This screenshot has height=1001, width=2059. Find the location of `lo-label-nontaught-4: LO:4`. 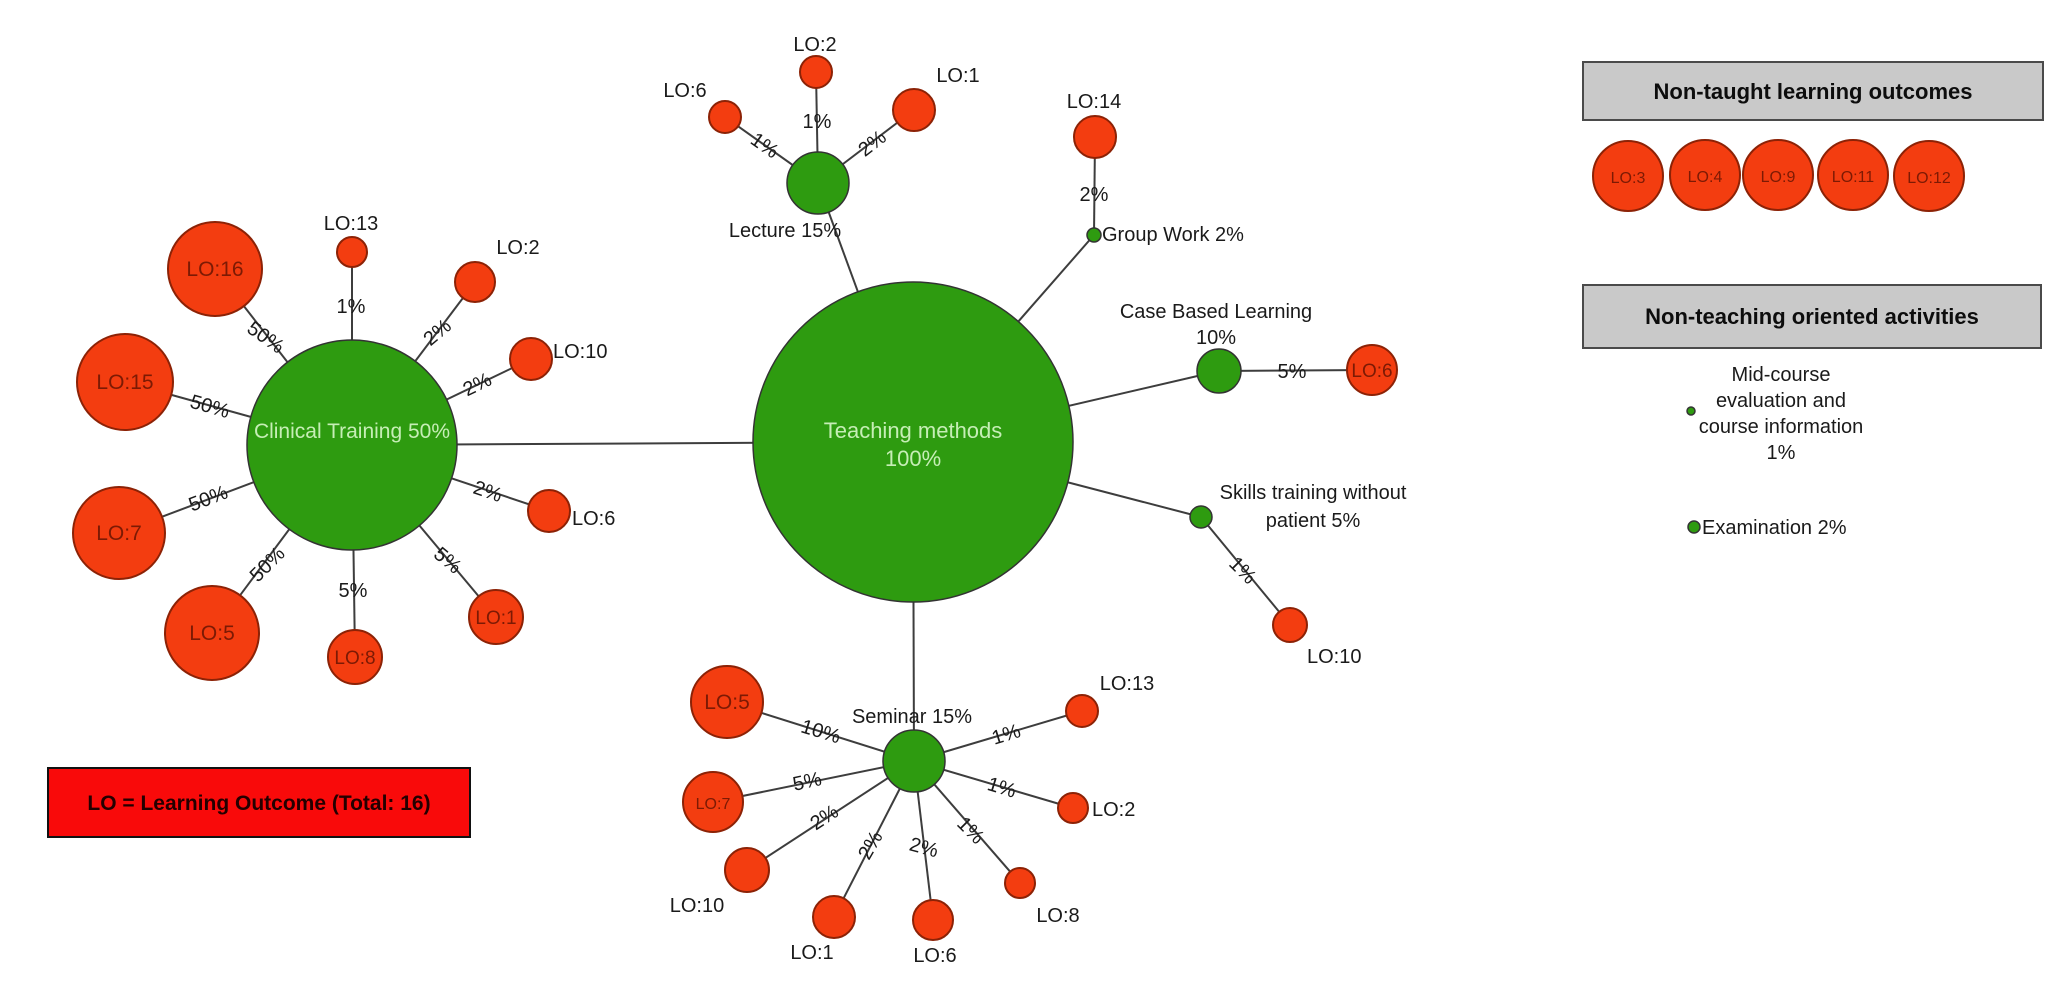

lo-label-nontaught-4: LO:4 is located at coordinates (1705, 177).